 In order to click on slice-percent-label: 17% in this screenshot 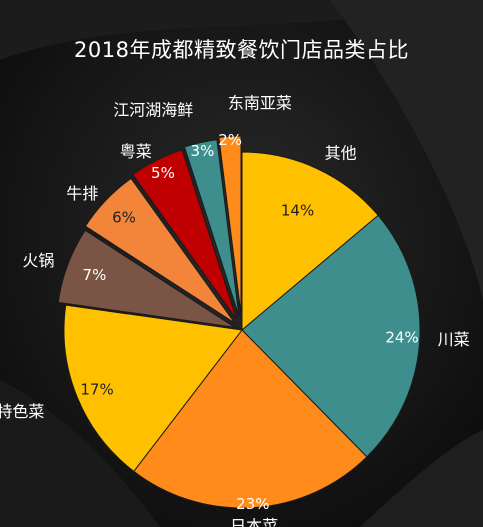, I will do `click(96, 389)`.